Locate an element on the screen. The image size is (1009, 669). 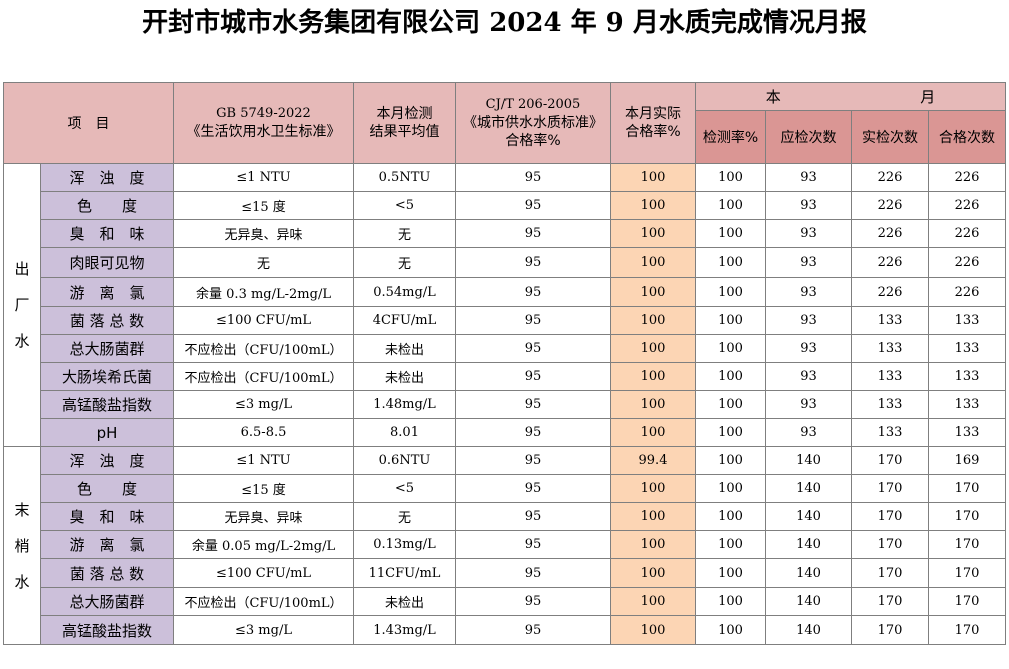
header-avg-line1: 本月检测 is located at coordinates (404, 114).